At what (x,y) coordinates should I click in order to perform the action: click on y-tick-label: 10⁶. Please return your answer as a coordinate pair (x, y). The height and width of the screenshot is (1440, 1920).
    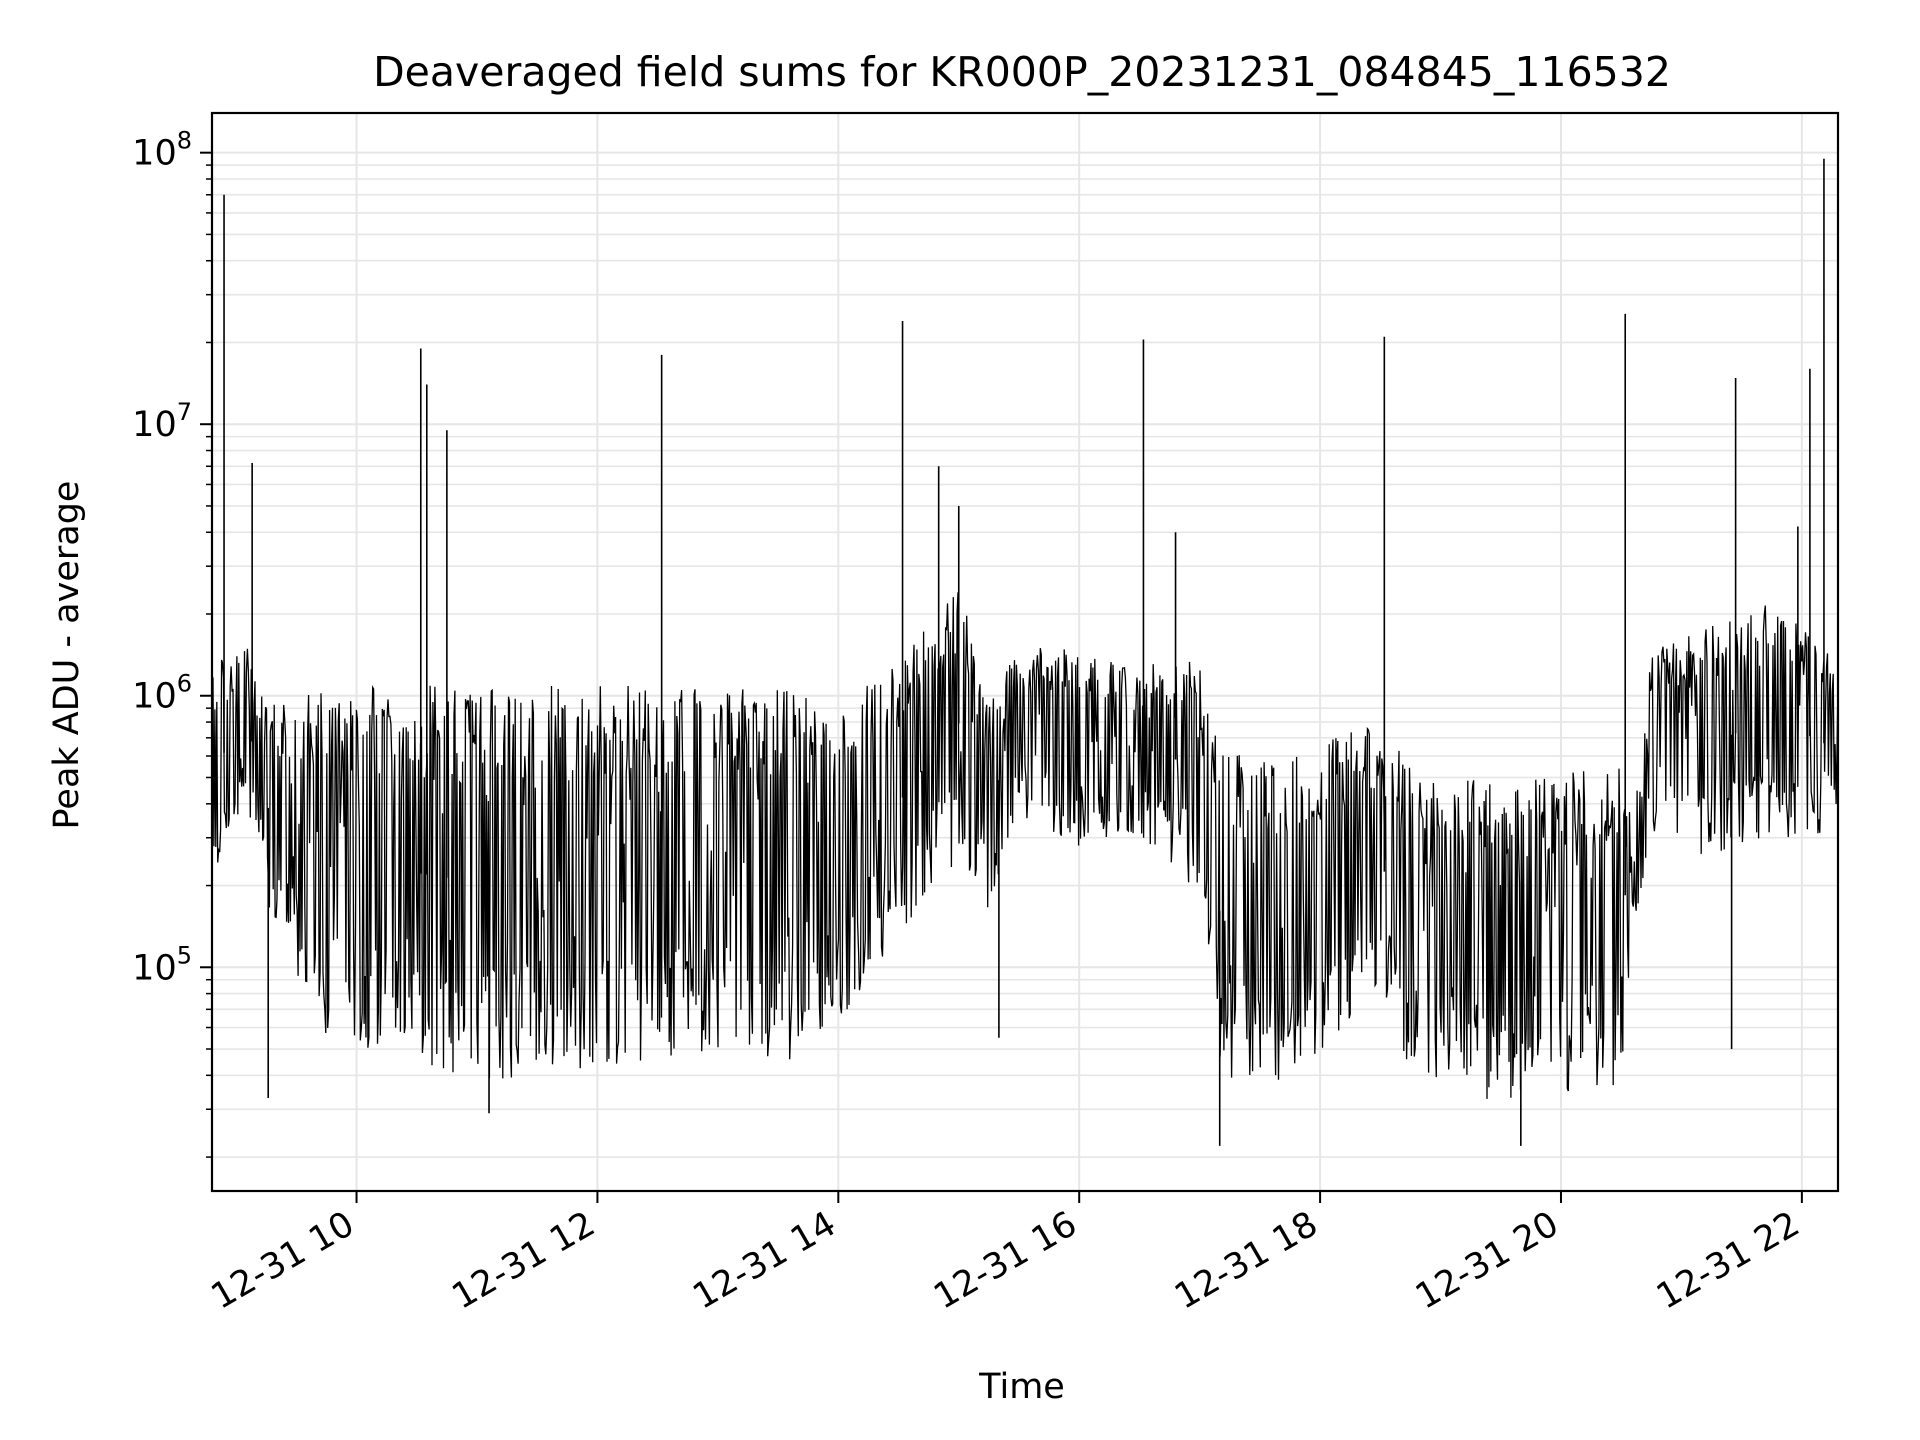
    Looking at the image, I should click on (162, 693).